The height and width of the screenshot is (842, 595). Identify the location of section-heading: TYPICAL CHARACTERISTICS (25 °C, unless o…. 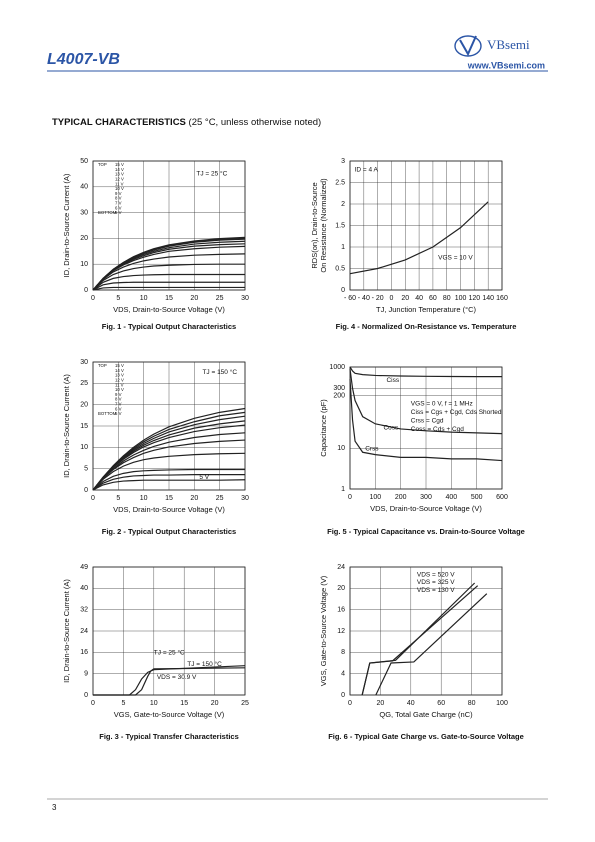
(186, 122).